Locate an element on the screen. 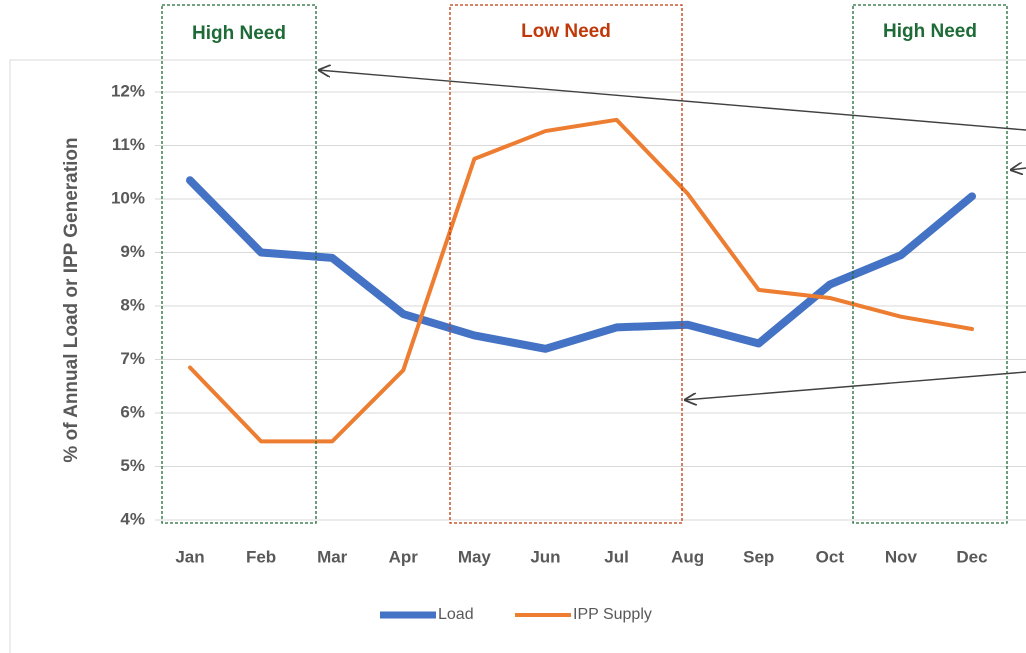 This screenshot has height=653, width=1026. x-tick-label: May is located at coordinates (475, 556).